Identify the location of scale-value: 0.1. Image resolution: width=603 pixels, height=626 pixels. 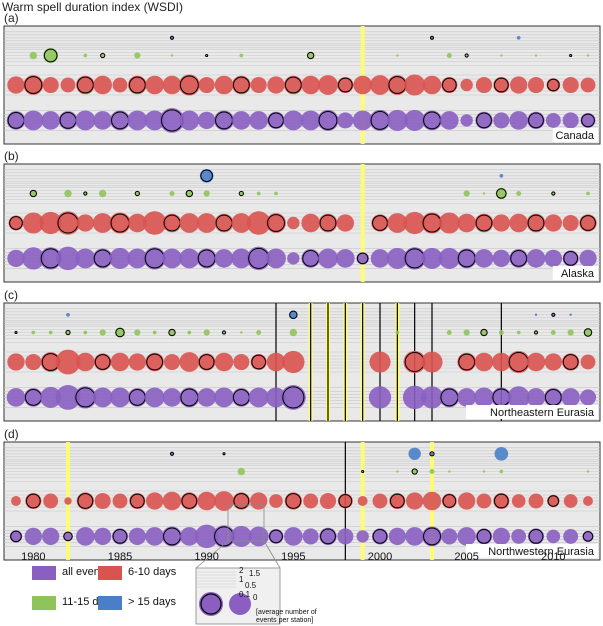
(245, 594).